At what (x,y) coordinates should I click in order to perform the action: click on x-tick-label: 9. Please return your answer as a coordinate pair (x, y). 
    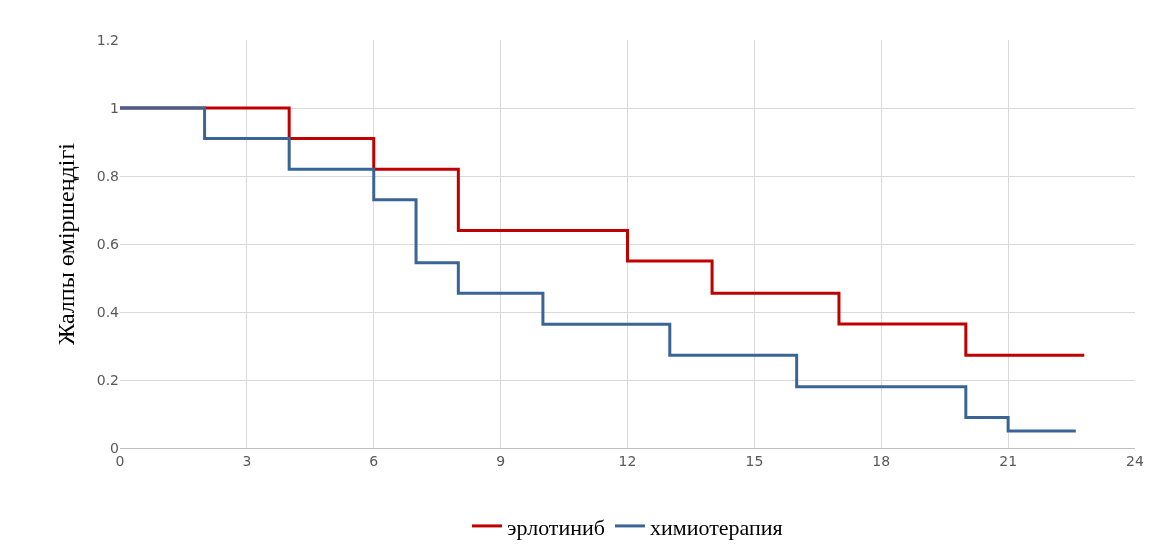
    Looking at the image, I should click on (501, 460).